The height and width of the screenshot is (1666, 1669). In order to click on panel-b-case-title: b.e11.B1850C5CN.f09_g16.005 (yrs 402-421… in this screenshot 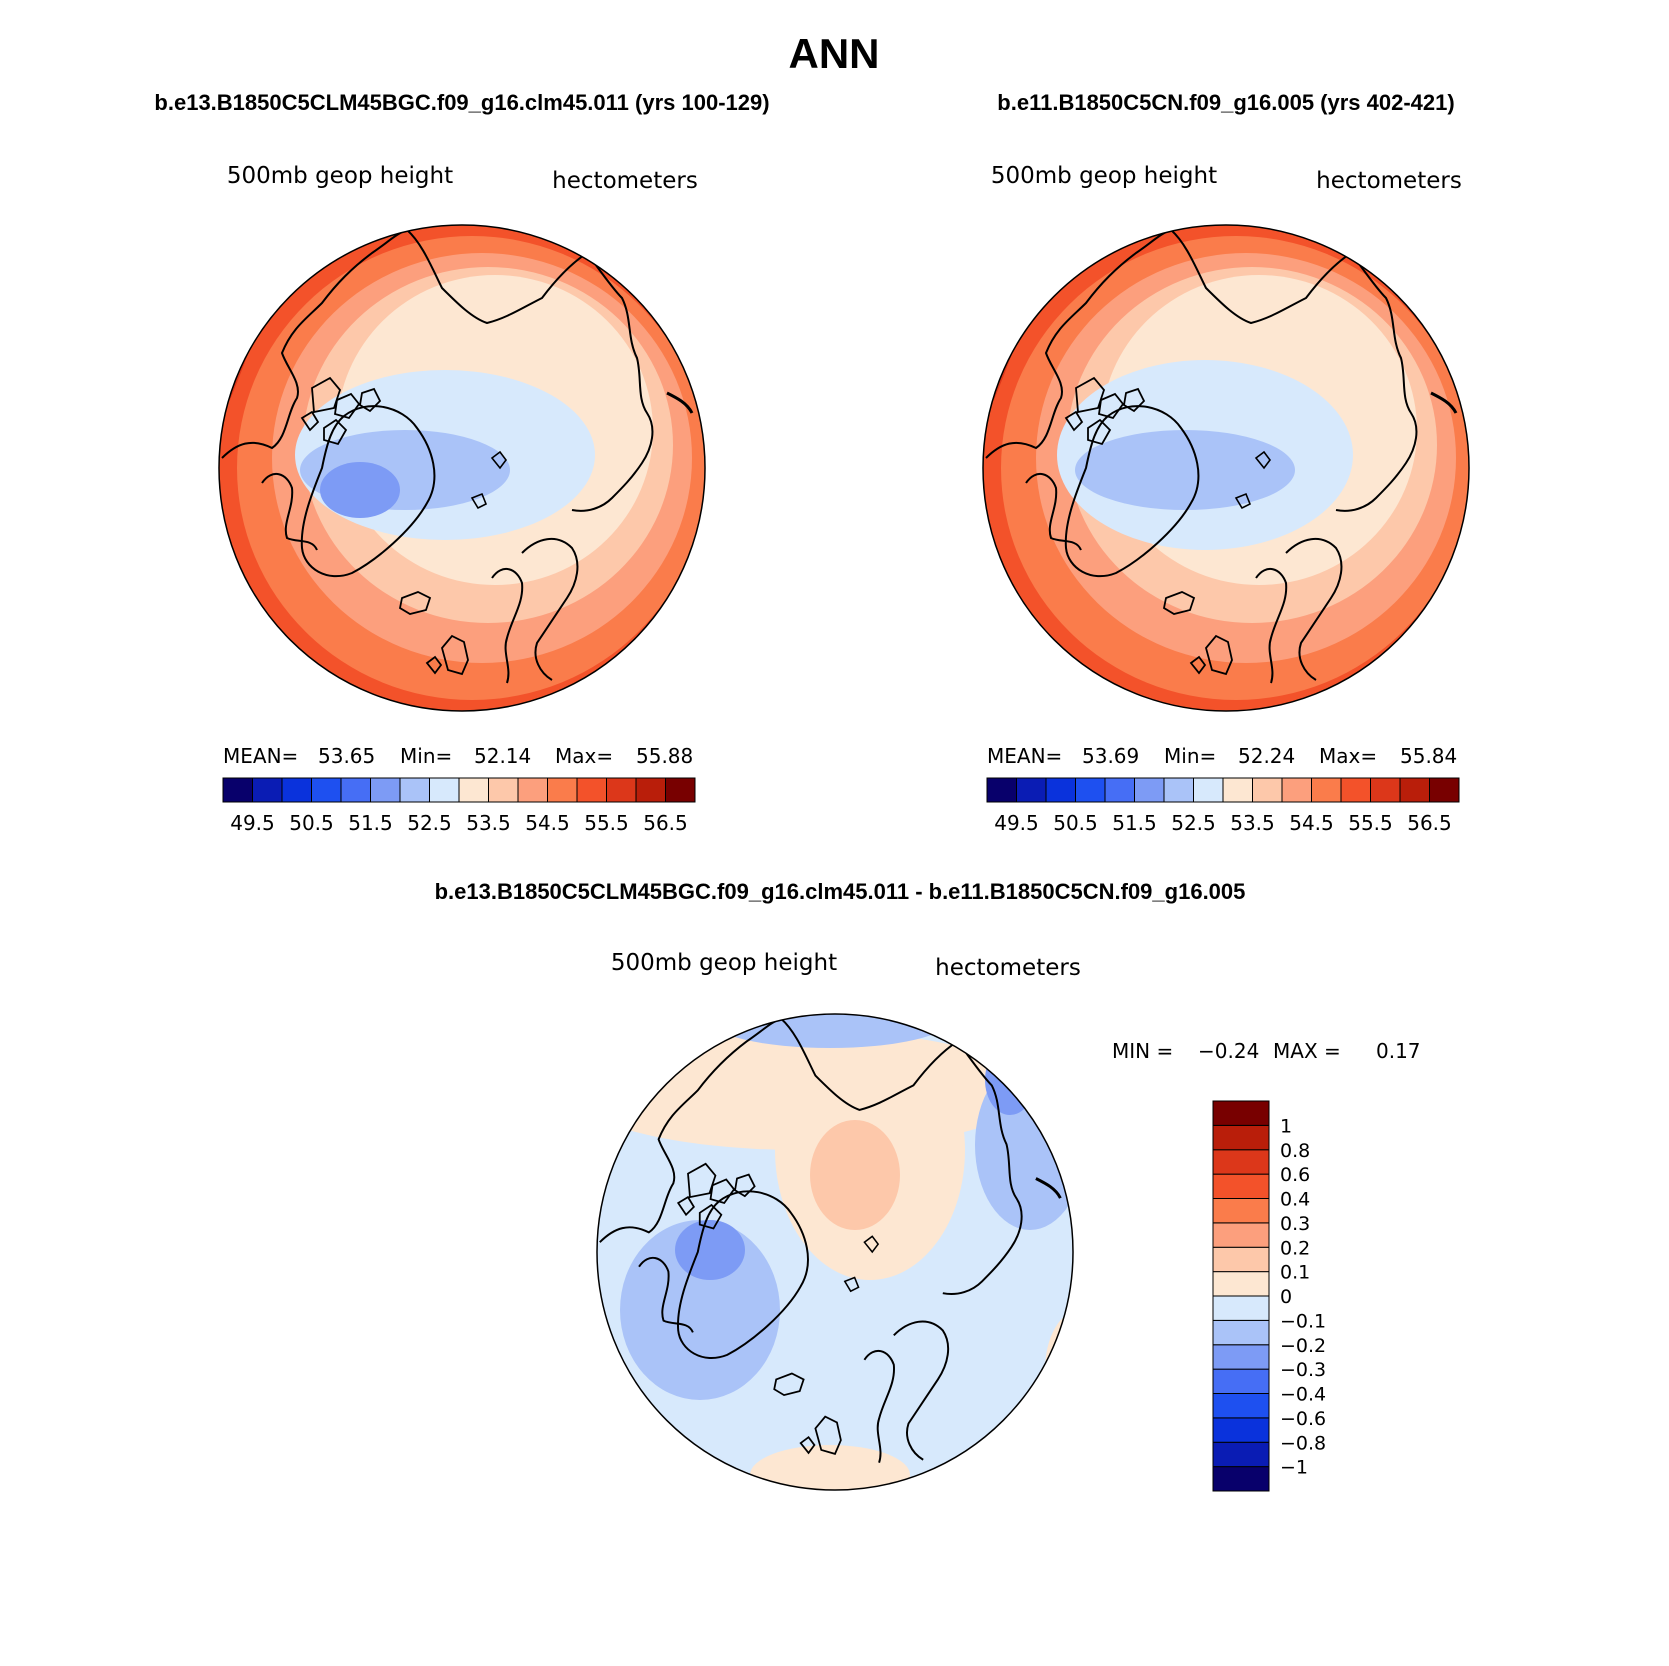, I will do `click(1225, 102)`.